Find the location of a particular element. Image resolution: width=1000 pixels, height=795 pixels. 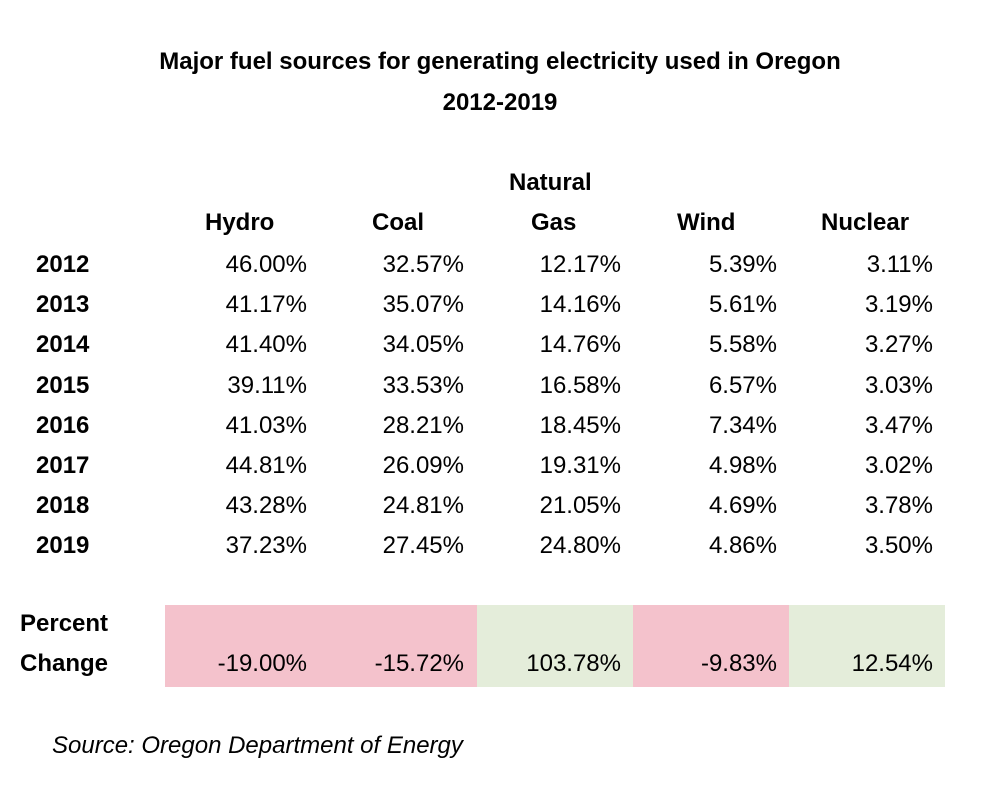

cell-2019-coal: 27.45% is located at coordinates (423, 546).